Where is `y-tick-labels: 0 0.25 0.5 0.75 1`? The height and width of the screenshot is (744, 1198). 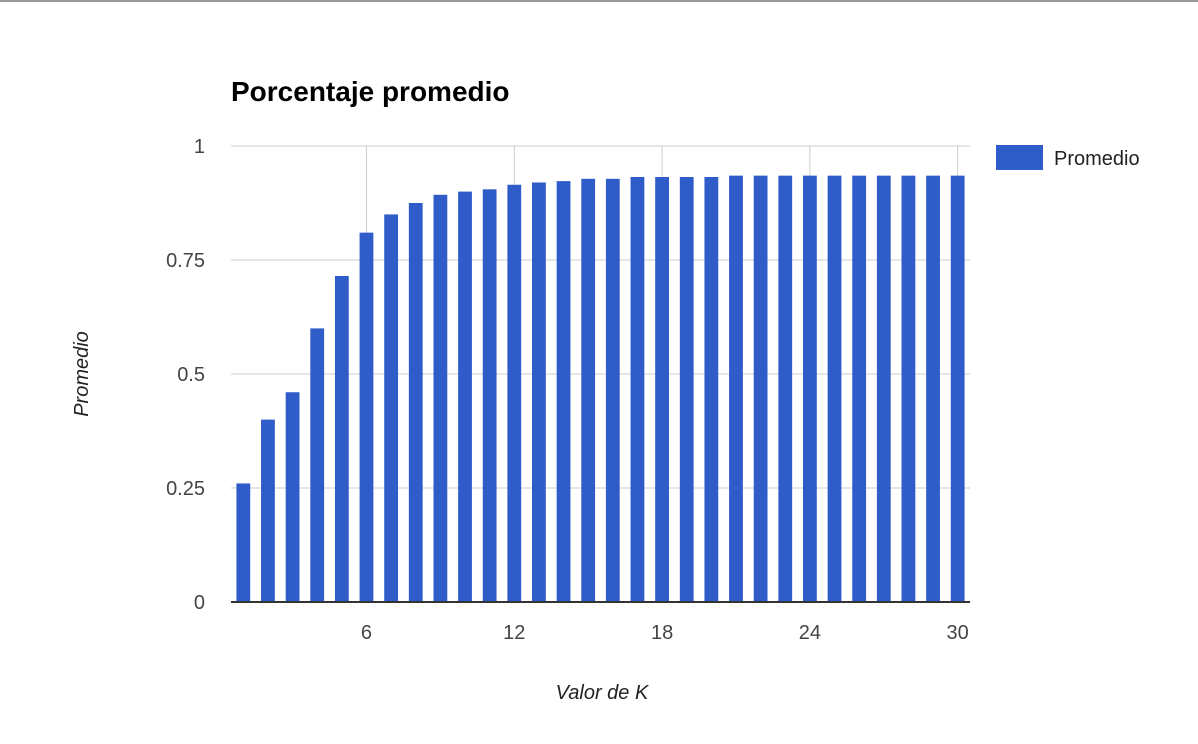
y-tick-labels: 0 0.25 0.5 0.75 1 is located at coordinates (185, 375).